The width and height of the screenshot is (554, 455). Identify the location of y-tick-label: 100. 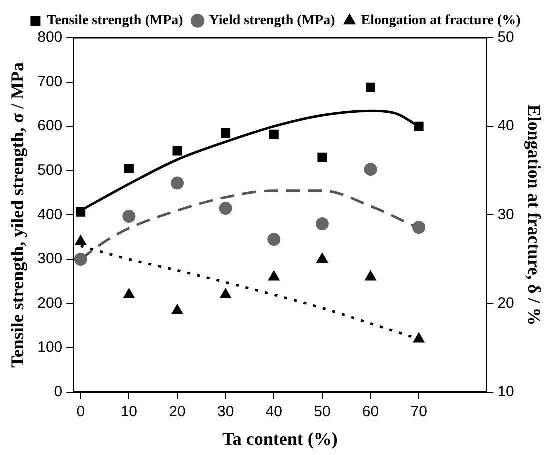
(50, 347).